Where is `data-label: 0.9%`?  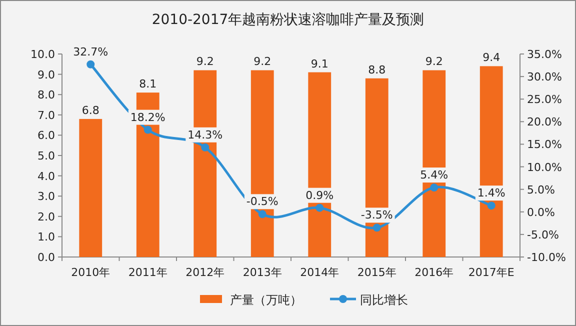
data-label: 0.9% is located at coordinates (320, 195).